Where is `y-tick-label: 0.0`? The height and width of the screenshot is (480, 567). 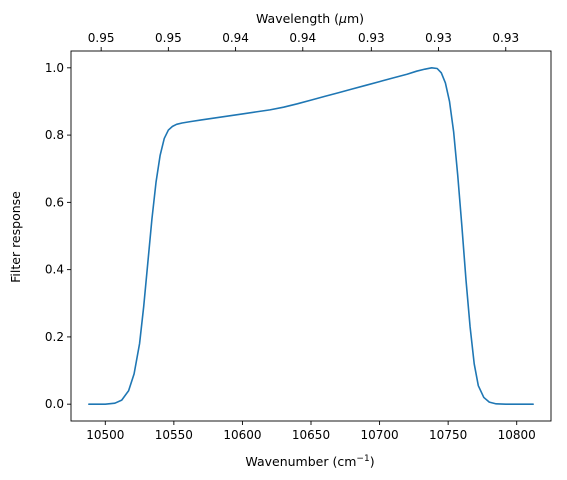 y-tick-label: 0.0 is located at coordinates (54, 404).